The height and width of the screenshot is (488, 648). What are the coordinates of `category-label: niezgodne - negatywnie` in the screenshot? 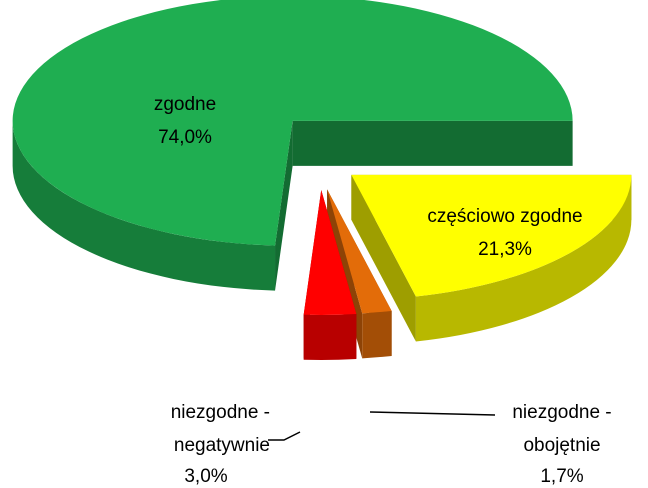 It's located at (220, 429).